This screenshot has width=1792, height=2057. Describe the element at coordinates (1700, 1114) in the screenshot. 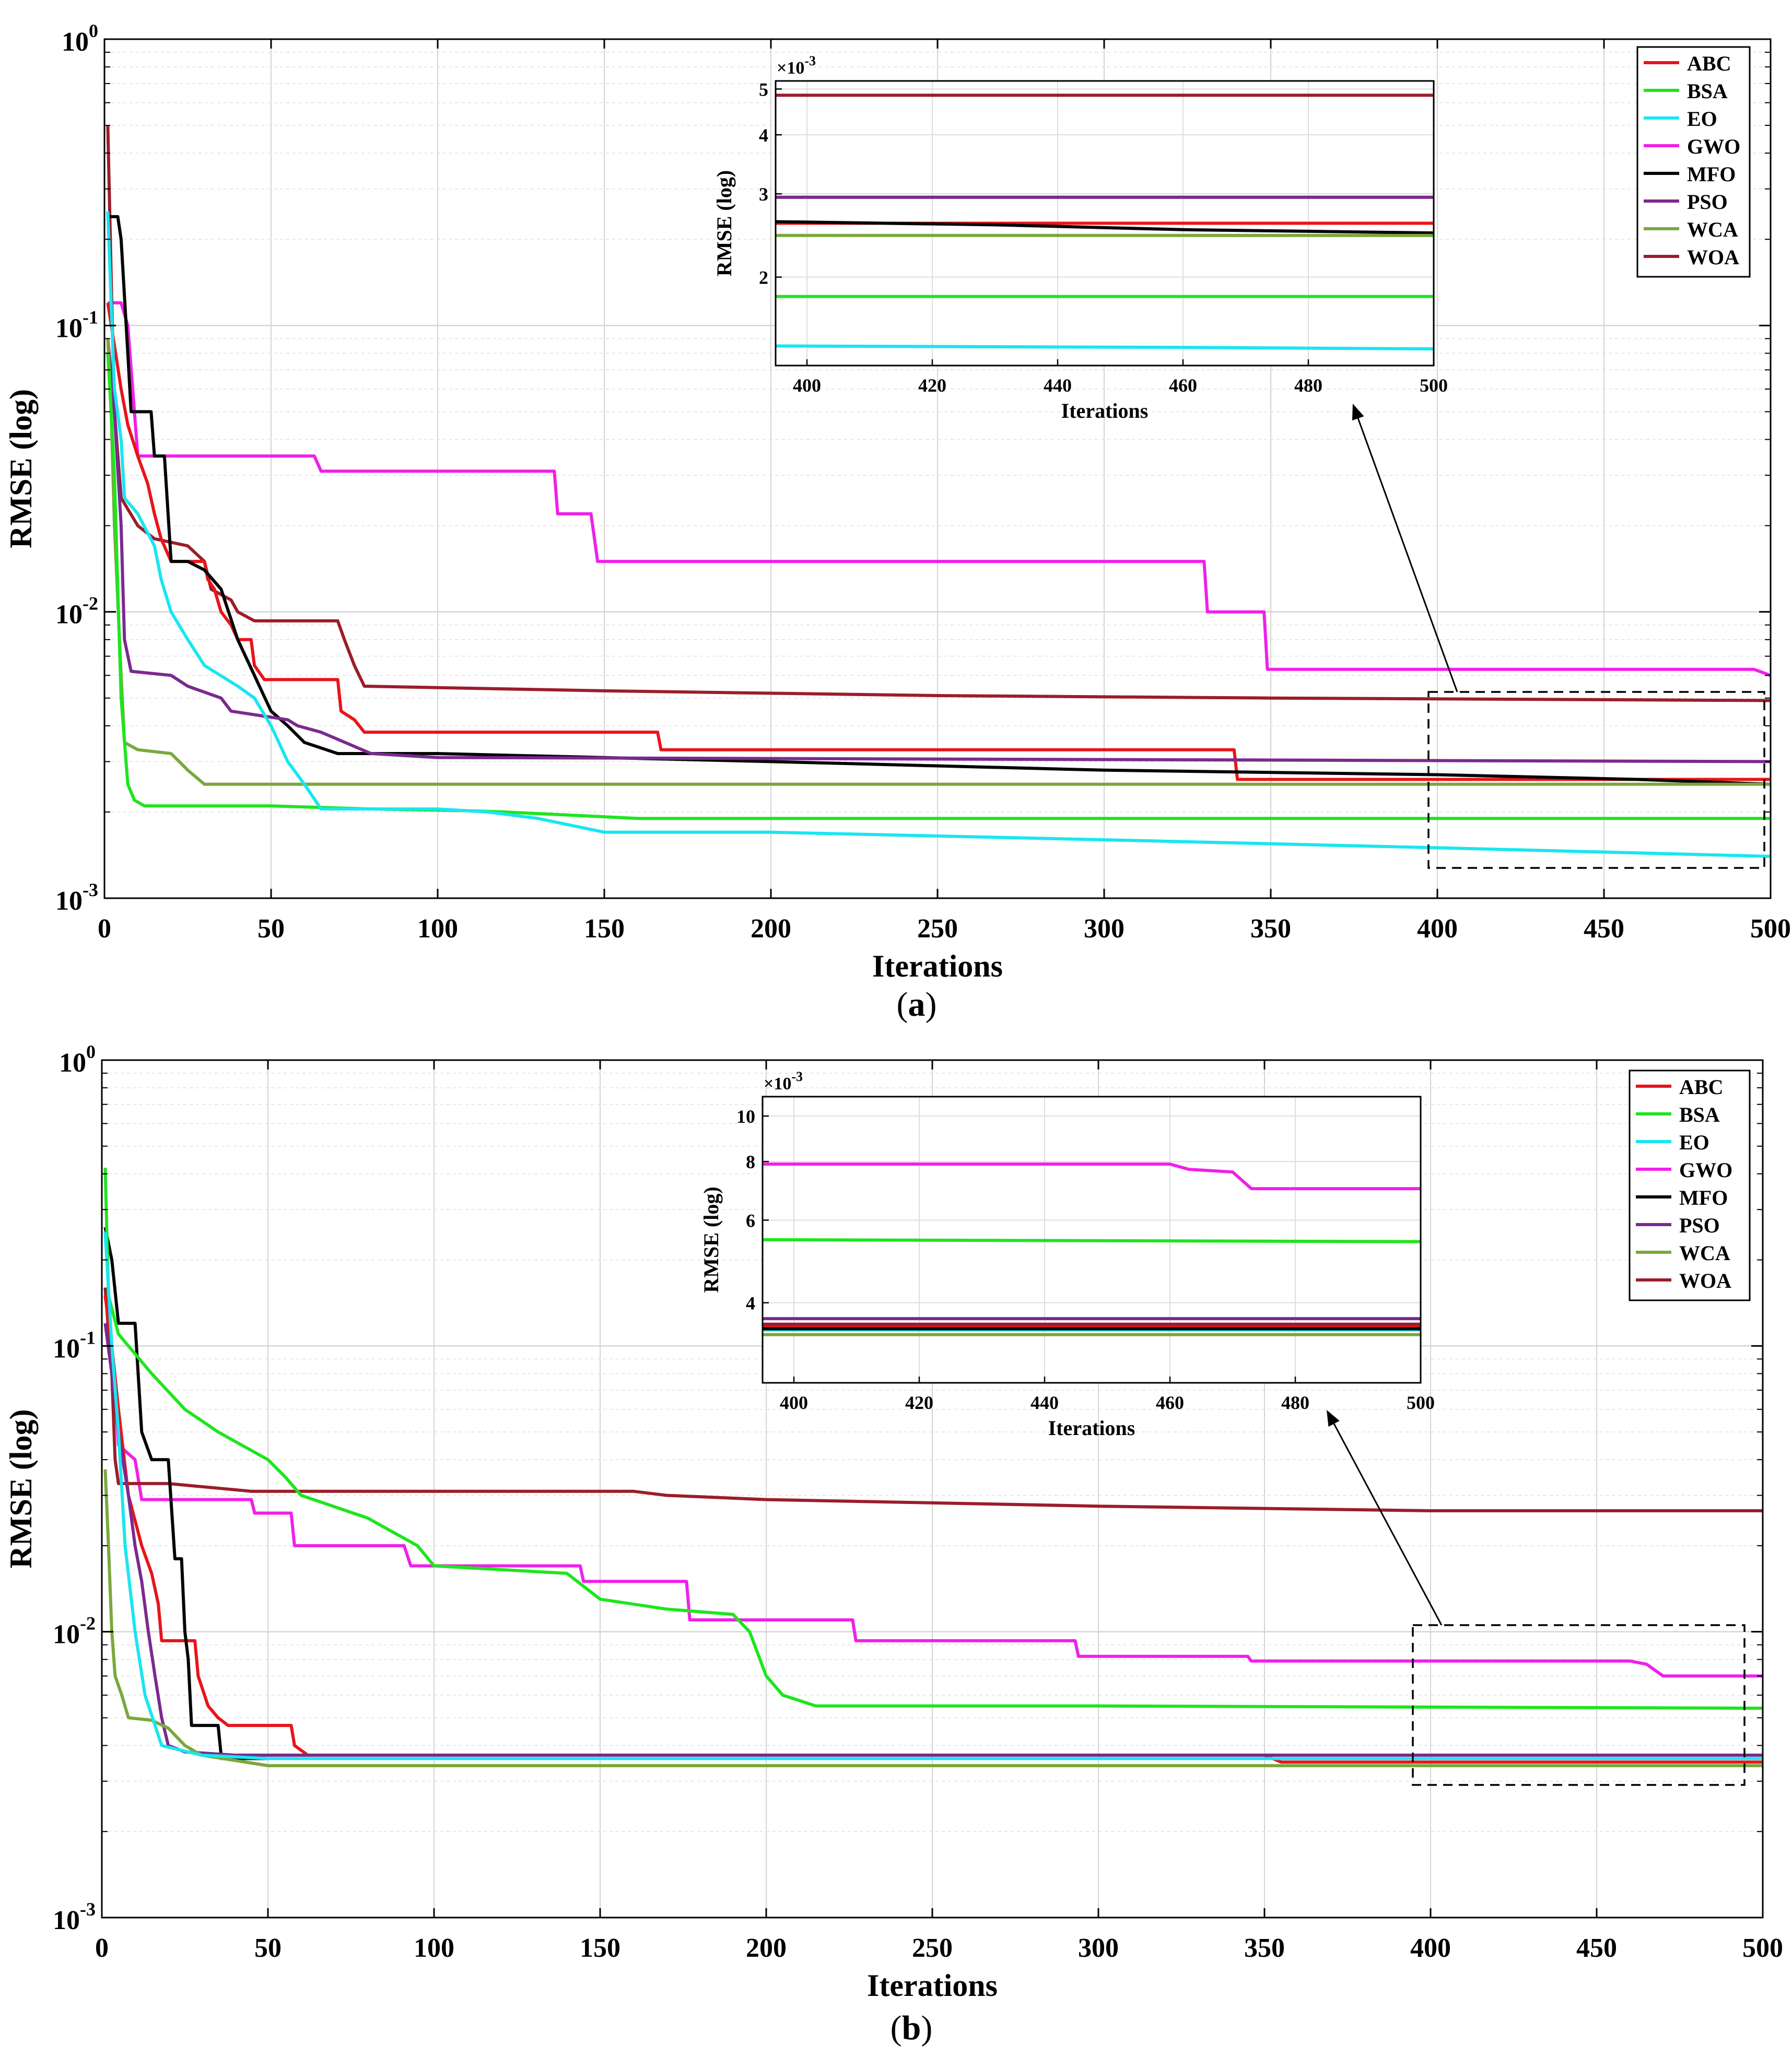

I see `legend-label-bsa: BSA` at that location.